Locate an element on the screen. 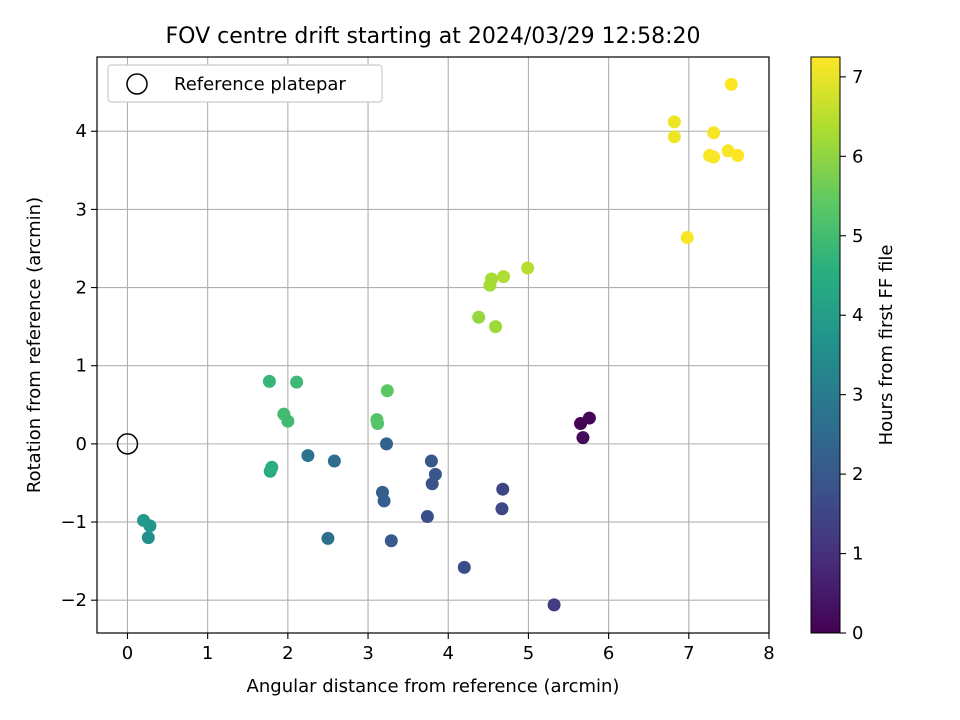  x-axis-ticks: 0 1 2 3 4 5 6 7 8 is located at coordinates (448, 648).